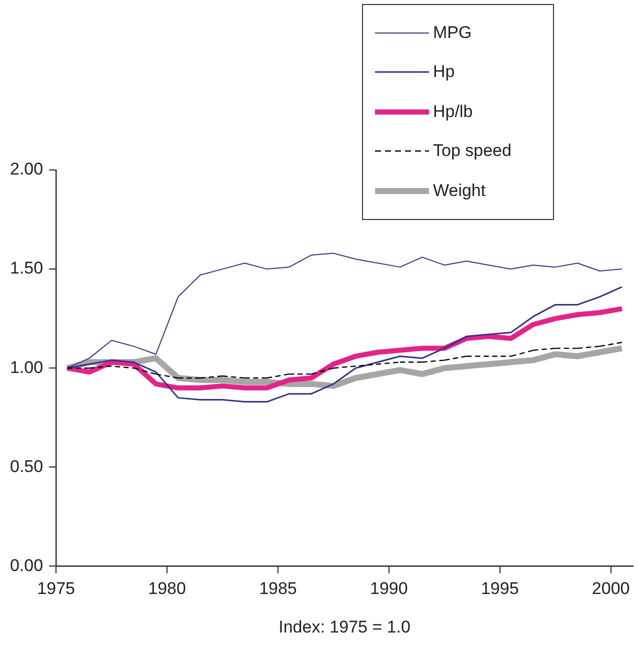  What do you see at coordinates (56, 588) in the screenshot?
I see `x-tick-label: 1975` at bounding box center [56, 588].